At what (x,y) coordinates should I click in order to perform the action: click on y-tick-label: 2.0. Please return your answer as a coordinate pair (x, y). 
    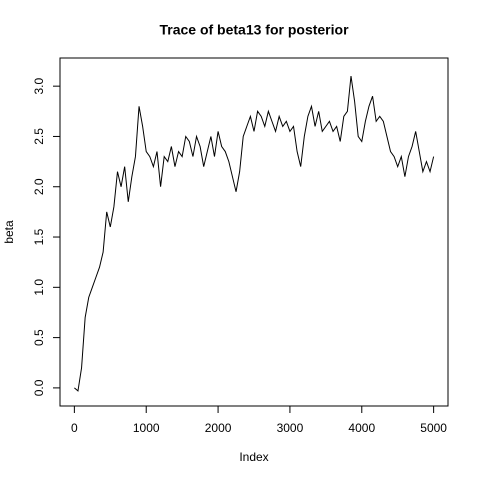
    Looking at the image, I should click on (39, 186).